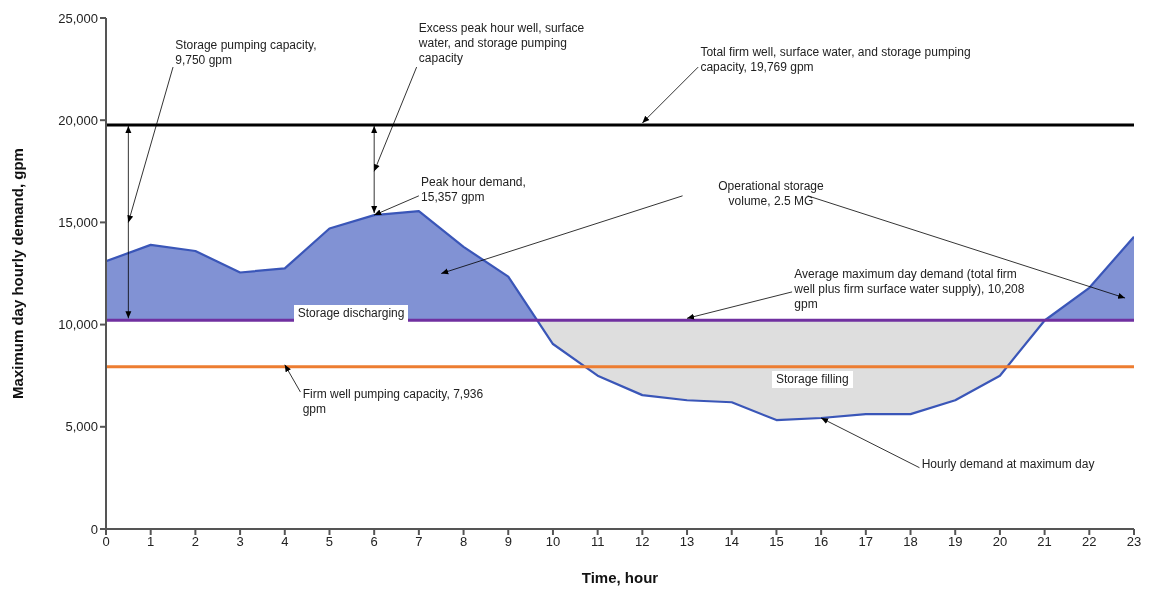 The image size is (1154, 601). What do you see at coordinates (78, 120) in the screenshot?
I see `y-tick-label: 20,000` at bounding box center [78, 120].